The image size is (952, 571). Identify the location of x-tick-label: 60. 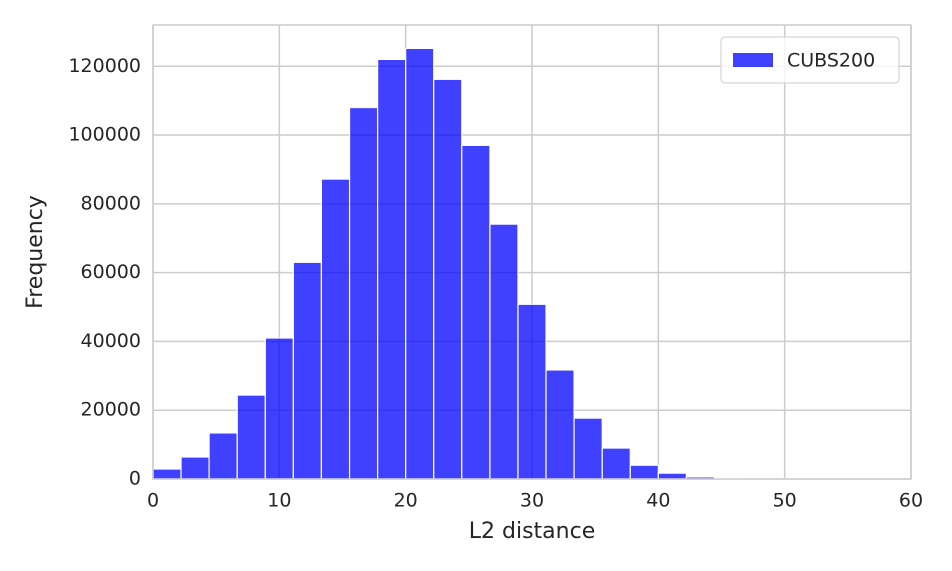
(911, 501).